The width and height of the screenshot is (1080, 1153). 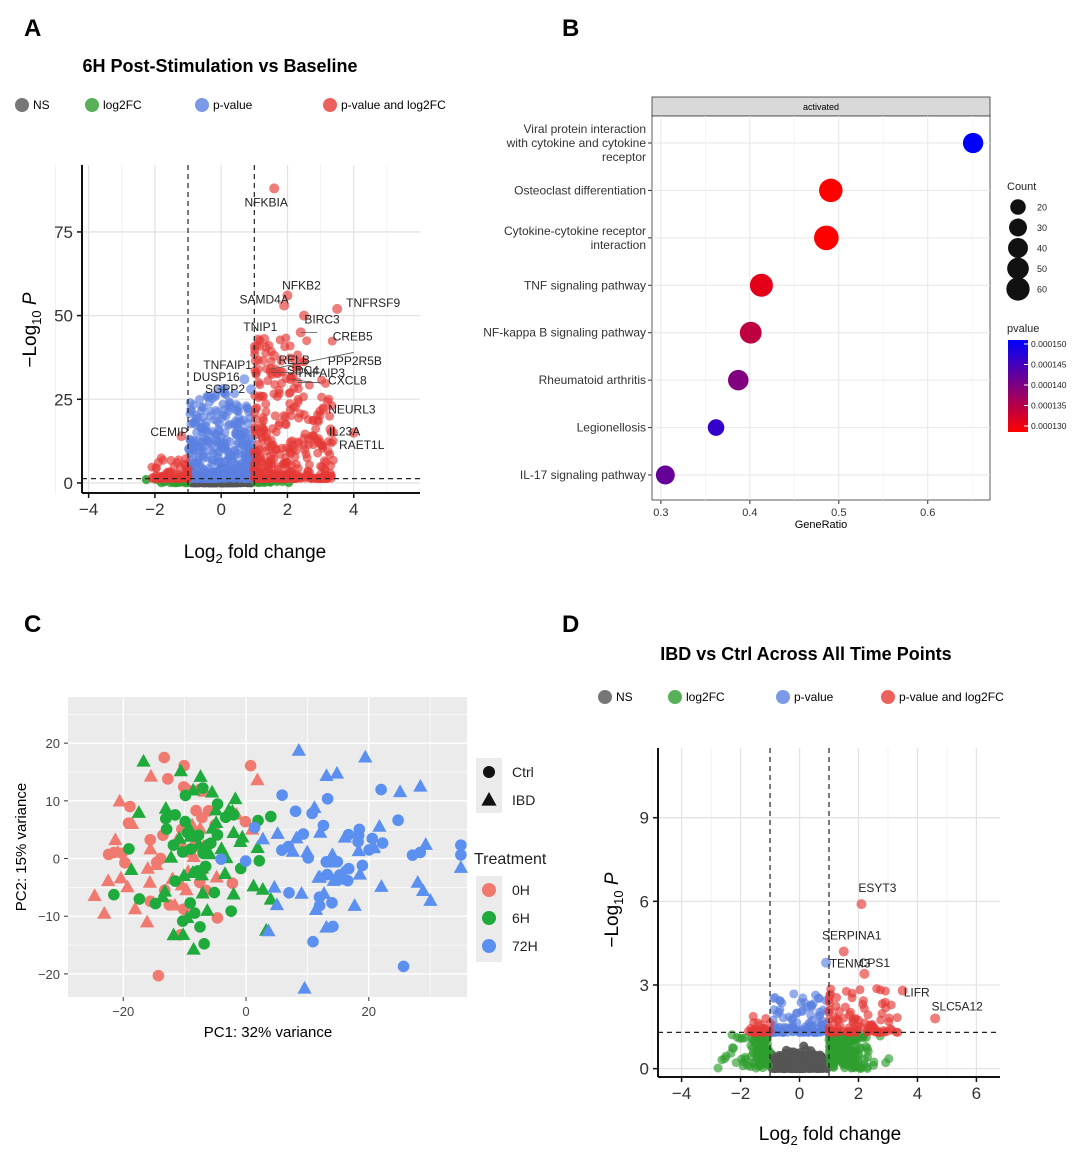 I want to click on term-label-4: NF-kappa B signaling pathway, so click(x=564, y=333).